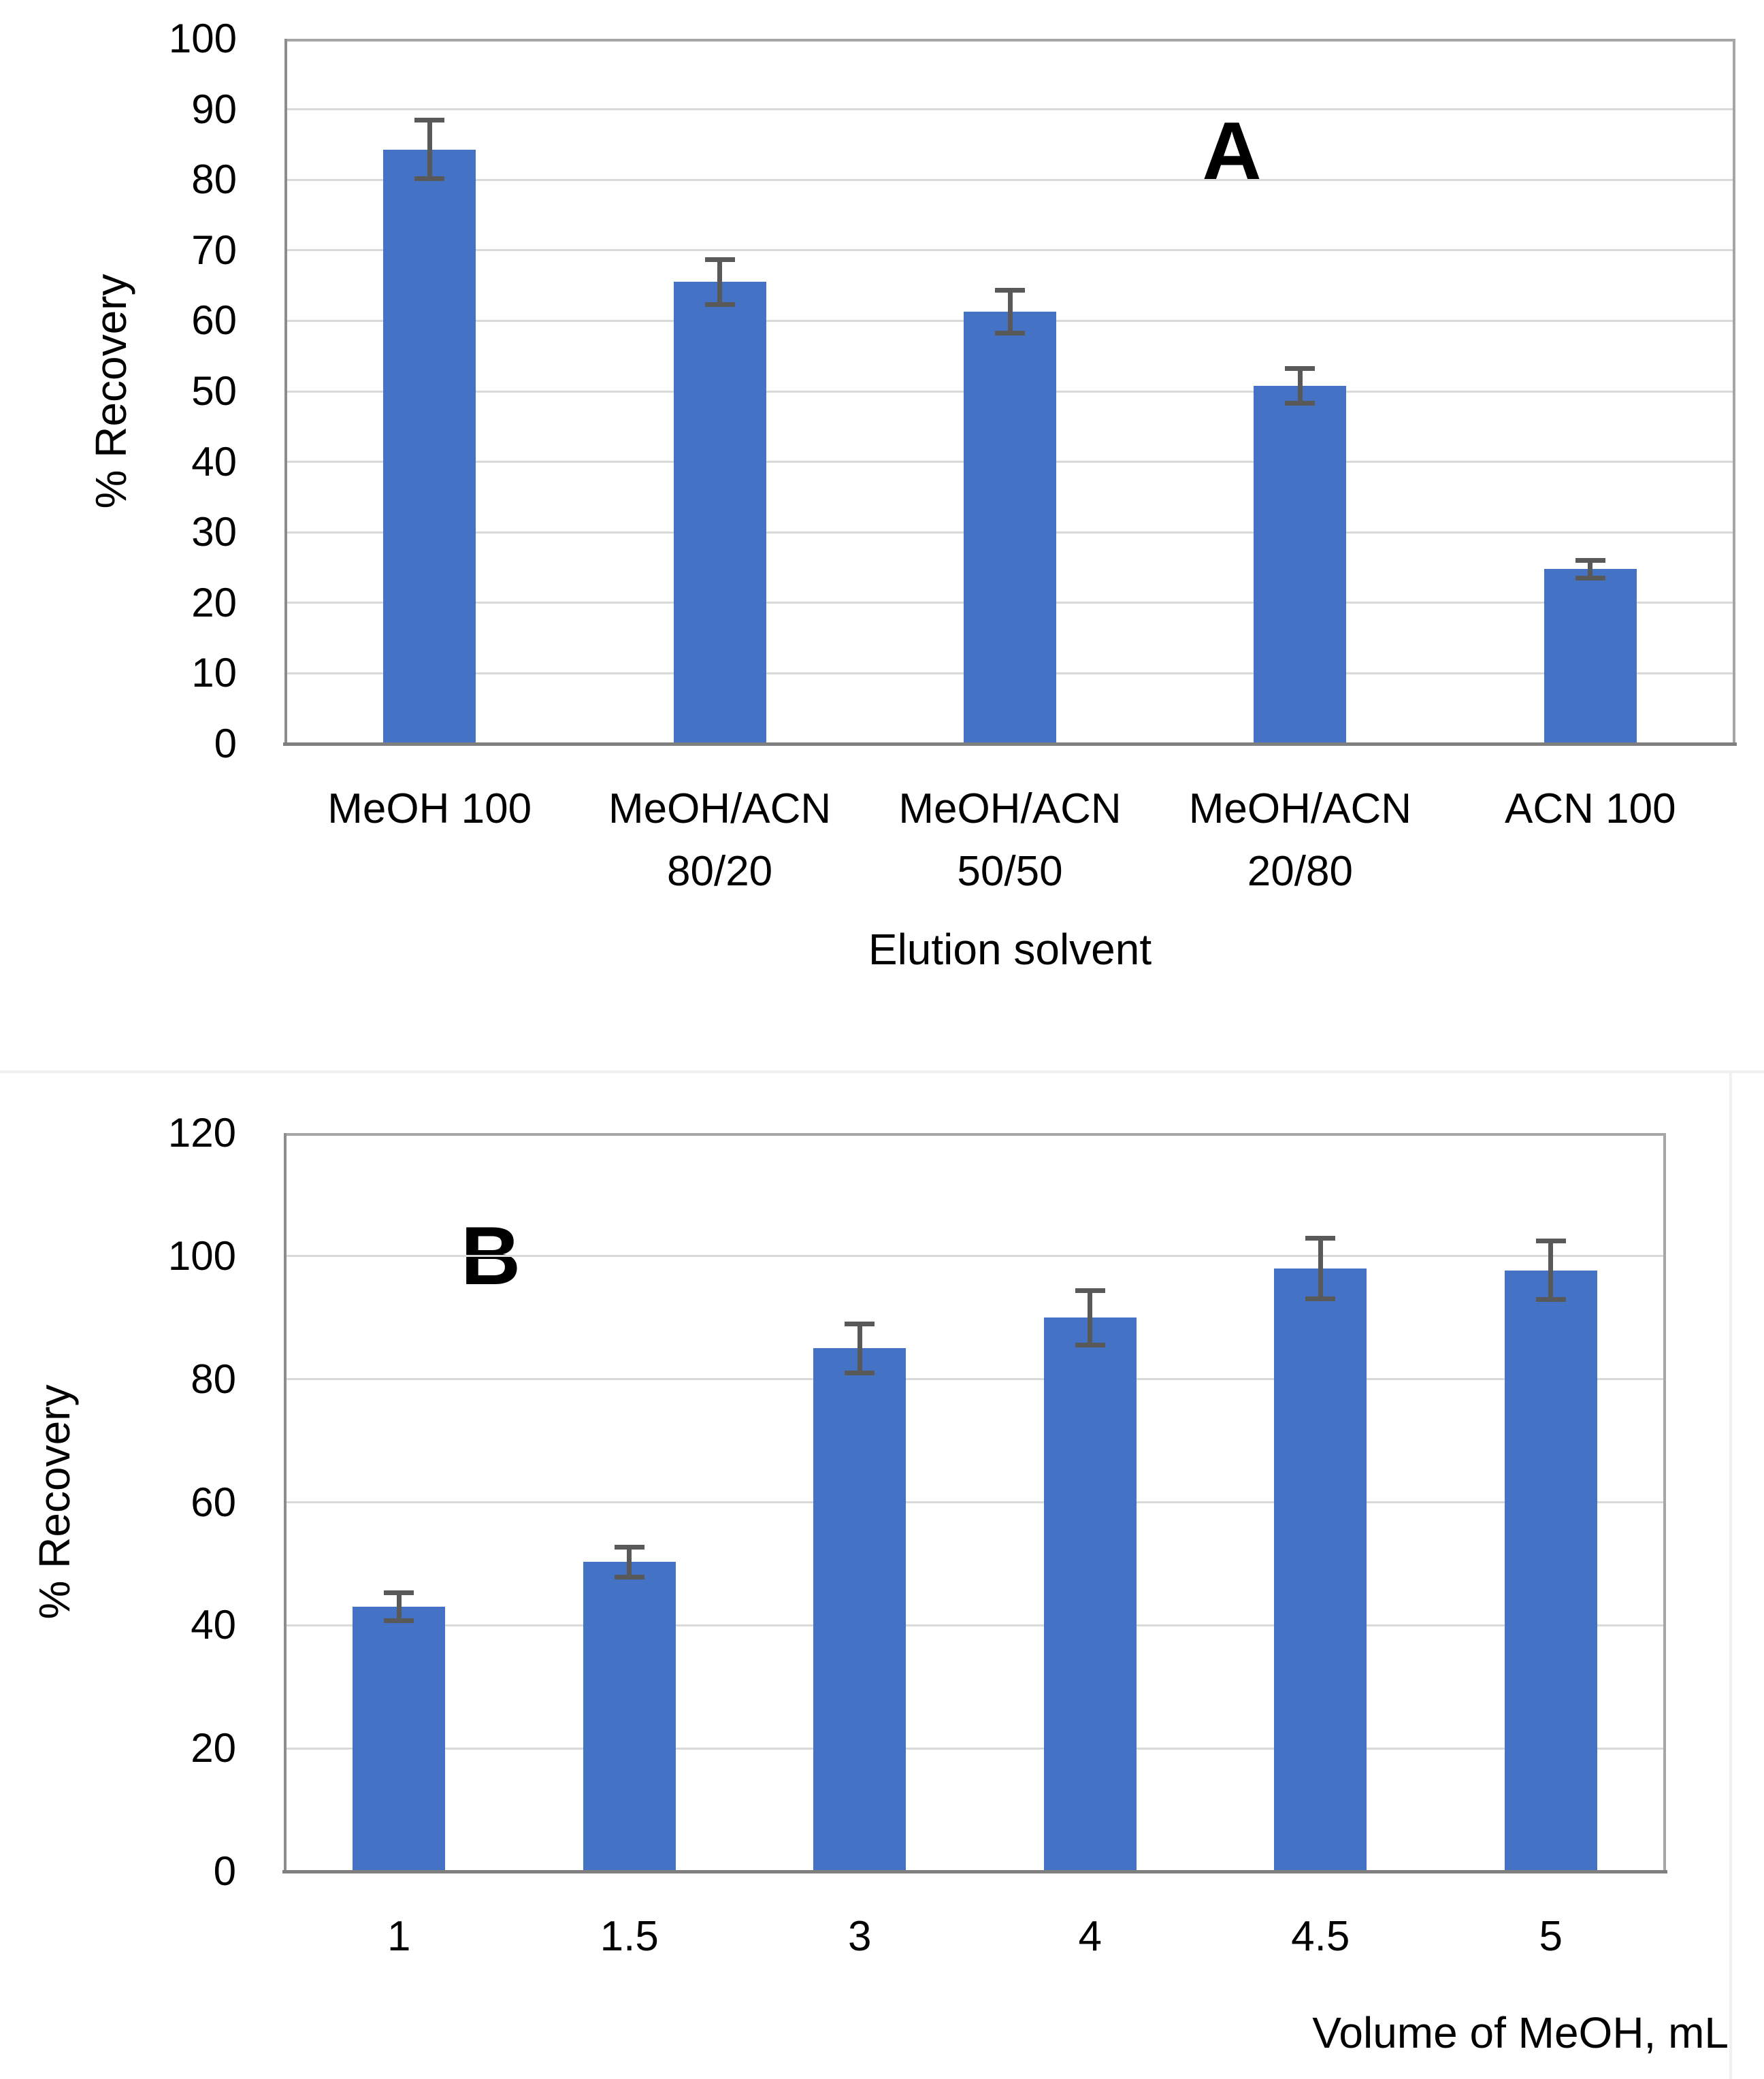  I want to click on y-tick-label: 20, so click(214, 602).